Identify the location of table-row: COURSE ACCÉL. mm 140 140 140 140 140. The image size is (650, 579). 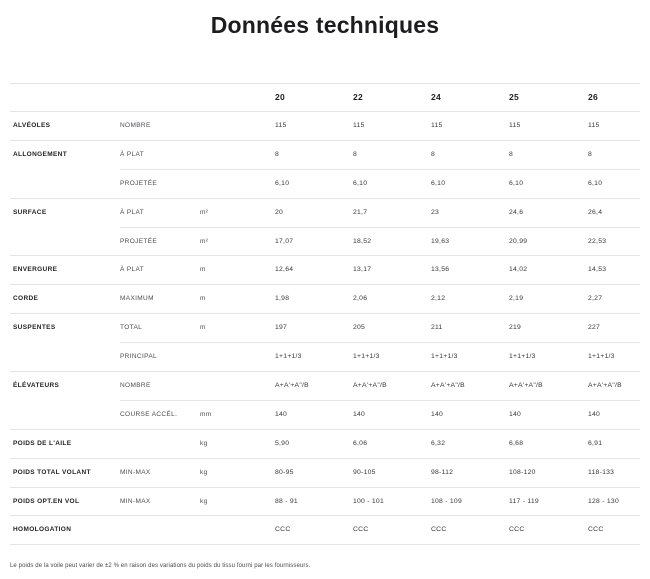
(325, 414).